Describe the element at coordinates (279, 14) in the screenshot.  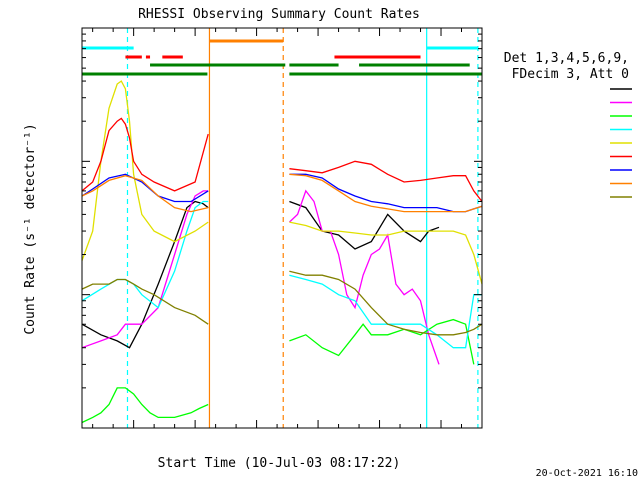
I see `chart-title: RHESSI Observing Summary Count Rates` at that location.